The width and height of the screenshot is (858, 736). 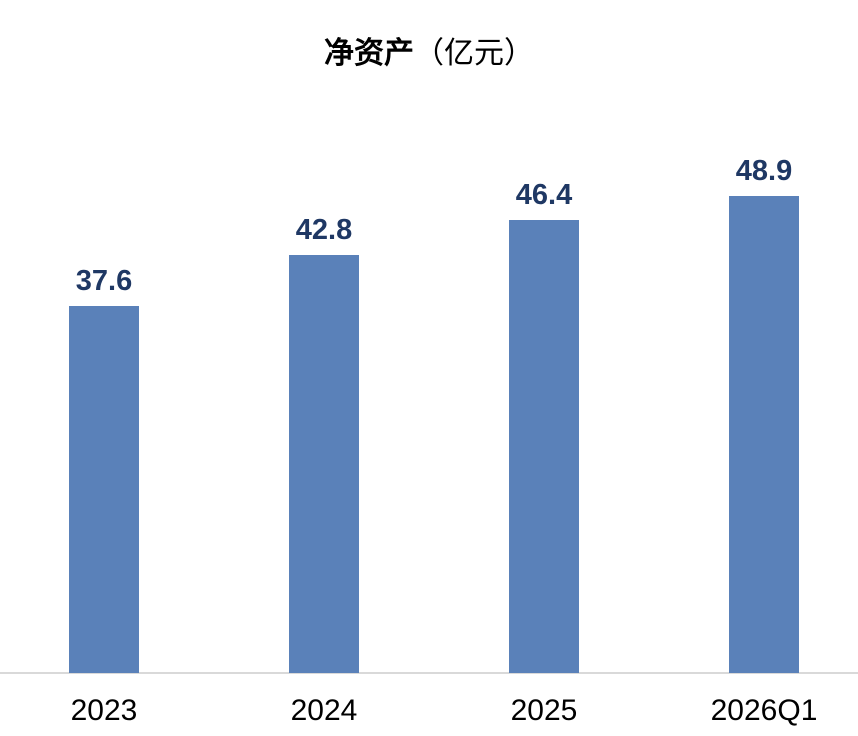 What do you see at coordinates (429, 673) in the screenshot?
I see `x-axis-line` at bounding box center [429, 673].